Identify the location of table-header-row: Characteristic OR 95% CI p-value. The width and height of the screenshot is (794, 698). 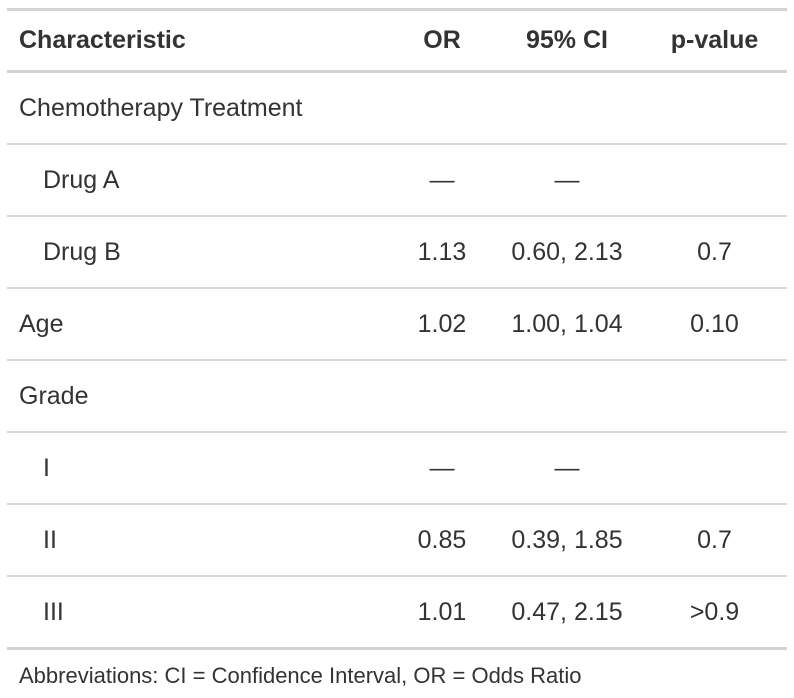
(397, 40).